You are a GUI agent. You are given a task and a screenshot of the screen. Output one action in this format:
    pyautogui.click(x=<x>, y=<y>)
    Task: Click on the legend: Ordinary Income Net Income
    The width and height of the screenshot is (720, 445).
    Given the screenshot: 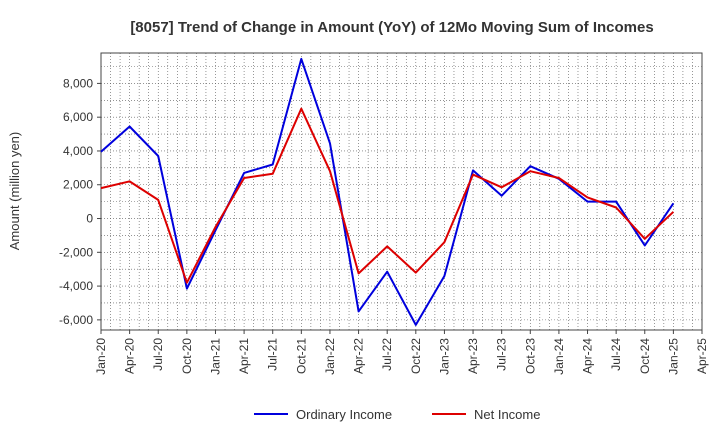 What is the action you would take?
    pyautogui.click(x=397, y=414)
    